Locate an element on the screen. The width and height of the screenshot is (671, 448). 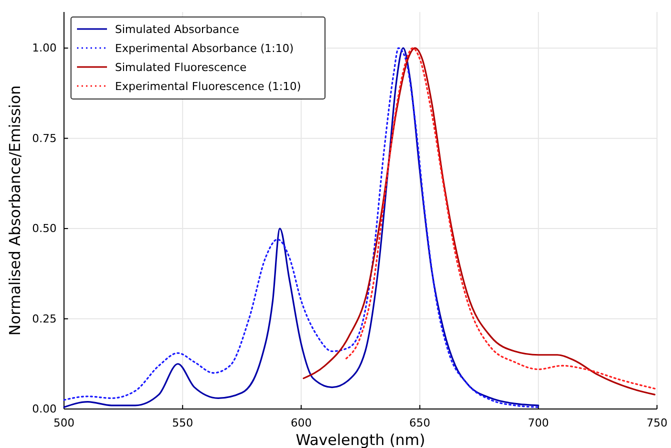
x-axis-title: Wavelength (nm) is located at coordinates (361, 439).